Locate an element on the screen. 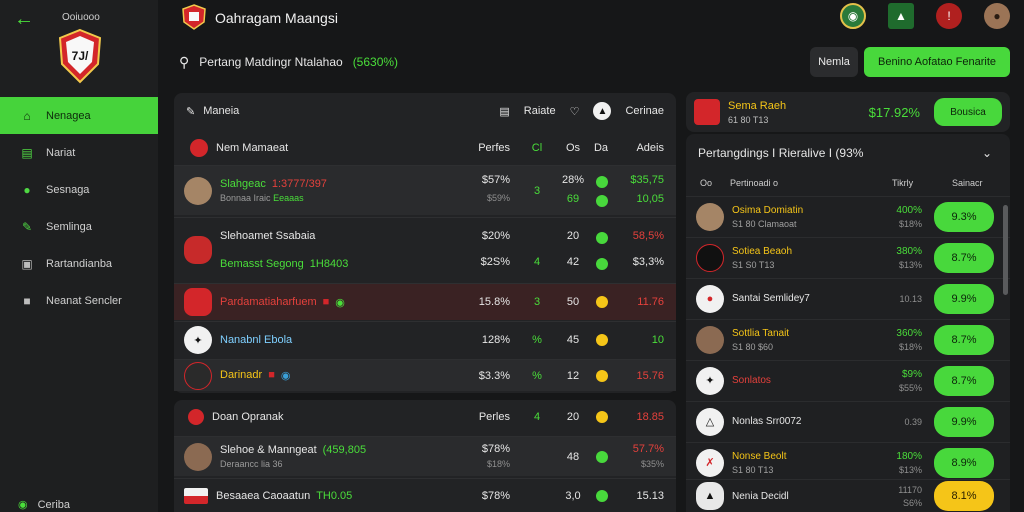 The height and width of the screenshot is (512, 1024). badge-icon: ◉ is located at coordinates (340, 302).